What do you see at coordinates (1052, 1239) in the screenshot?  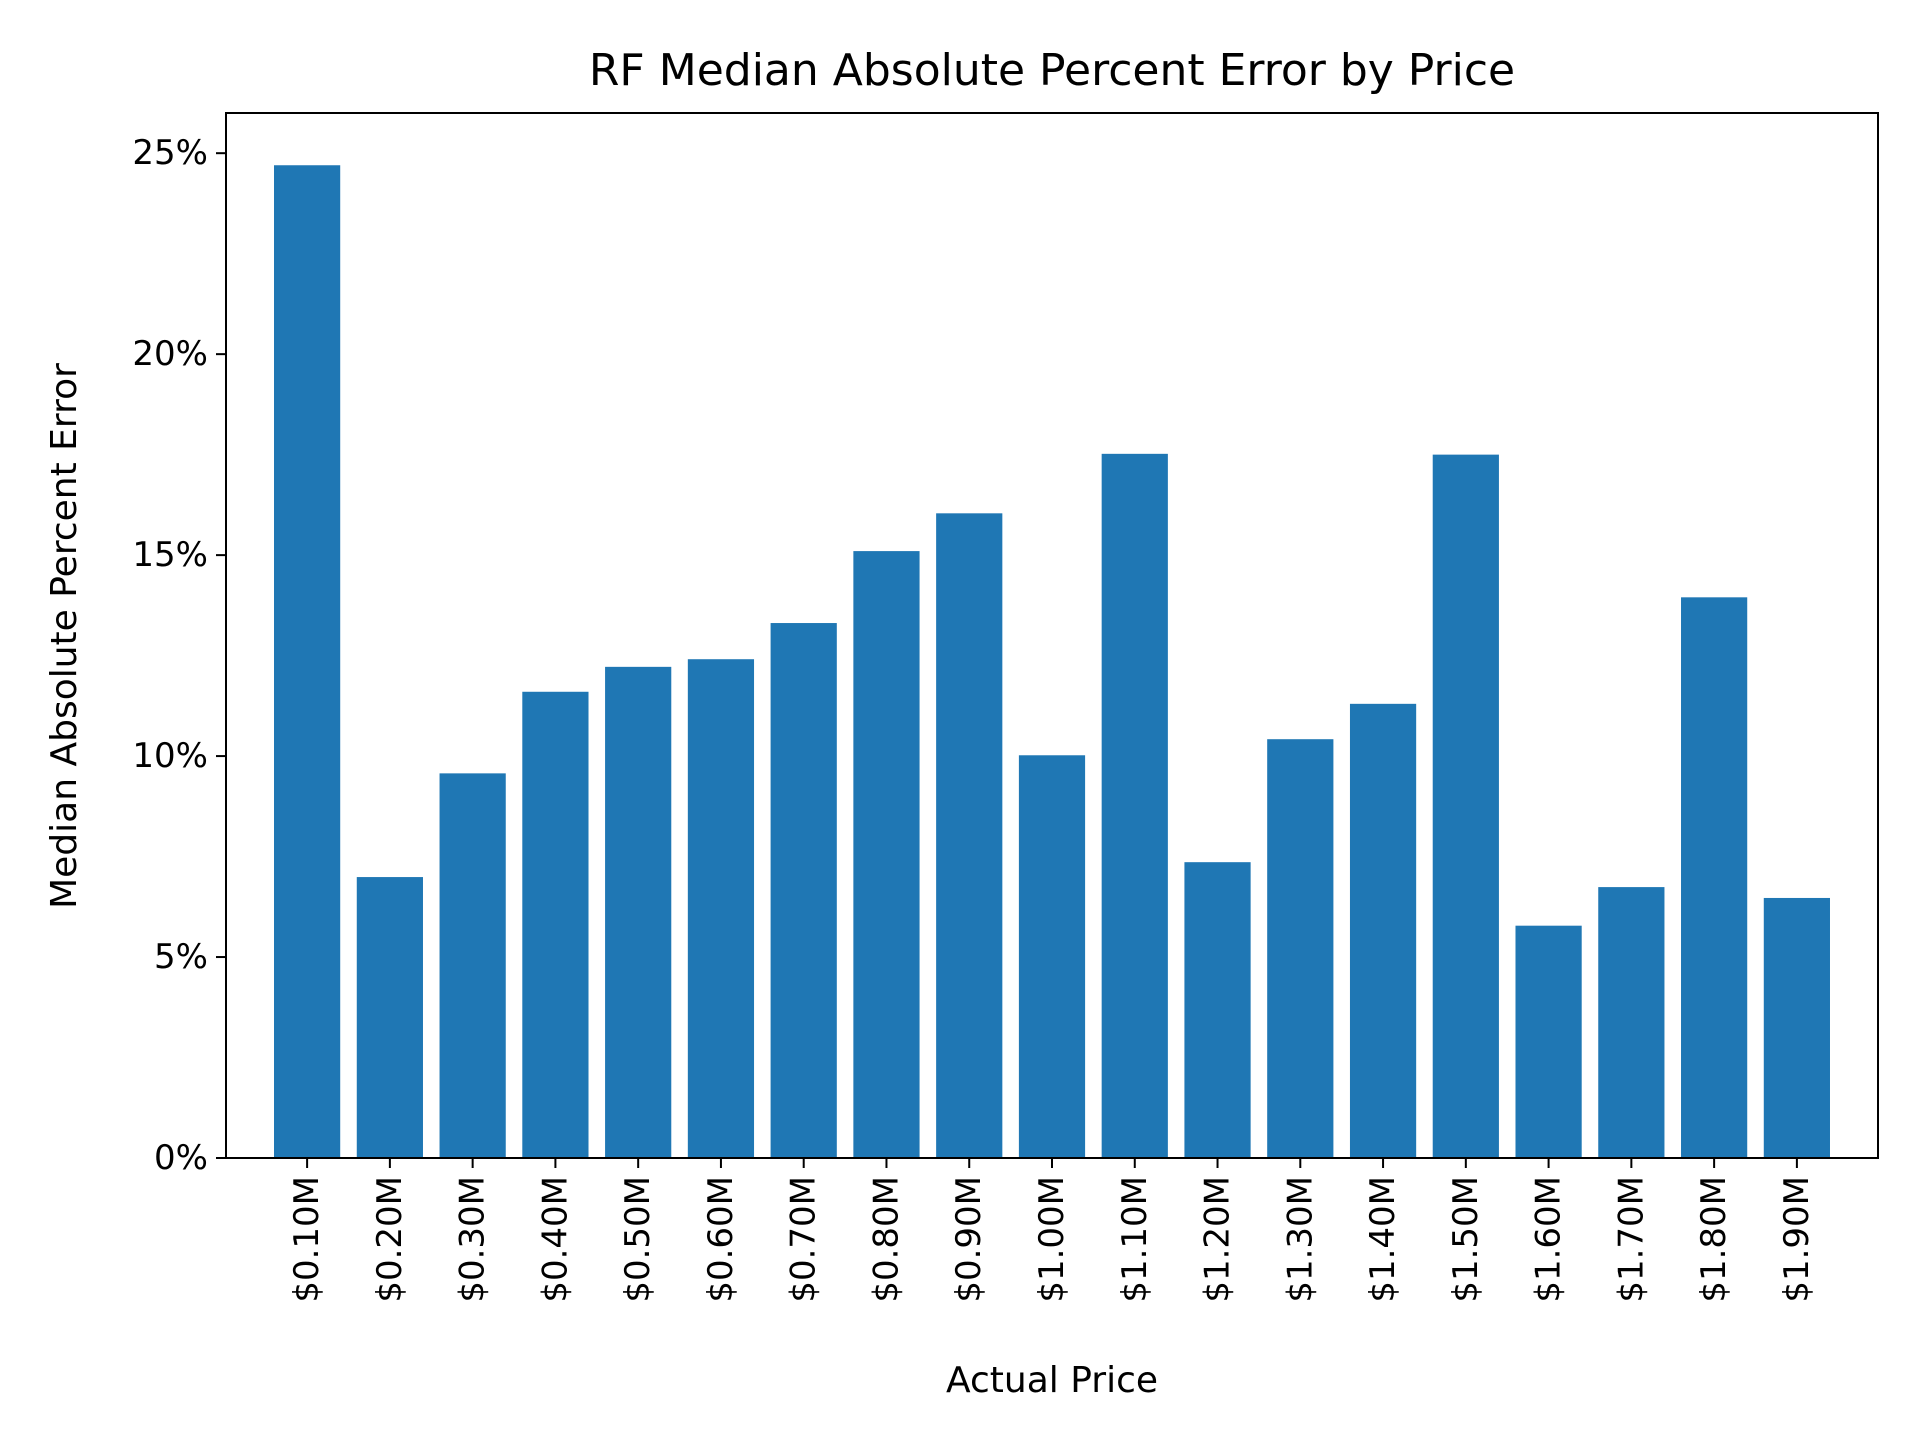 I see `x-tick-label-9: $1.00M` at bounding box center [1052, 1239].